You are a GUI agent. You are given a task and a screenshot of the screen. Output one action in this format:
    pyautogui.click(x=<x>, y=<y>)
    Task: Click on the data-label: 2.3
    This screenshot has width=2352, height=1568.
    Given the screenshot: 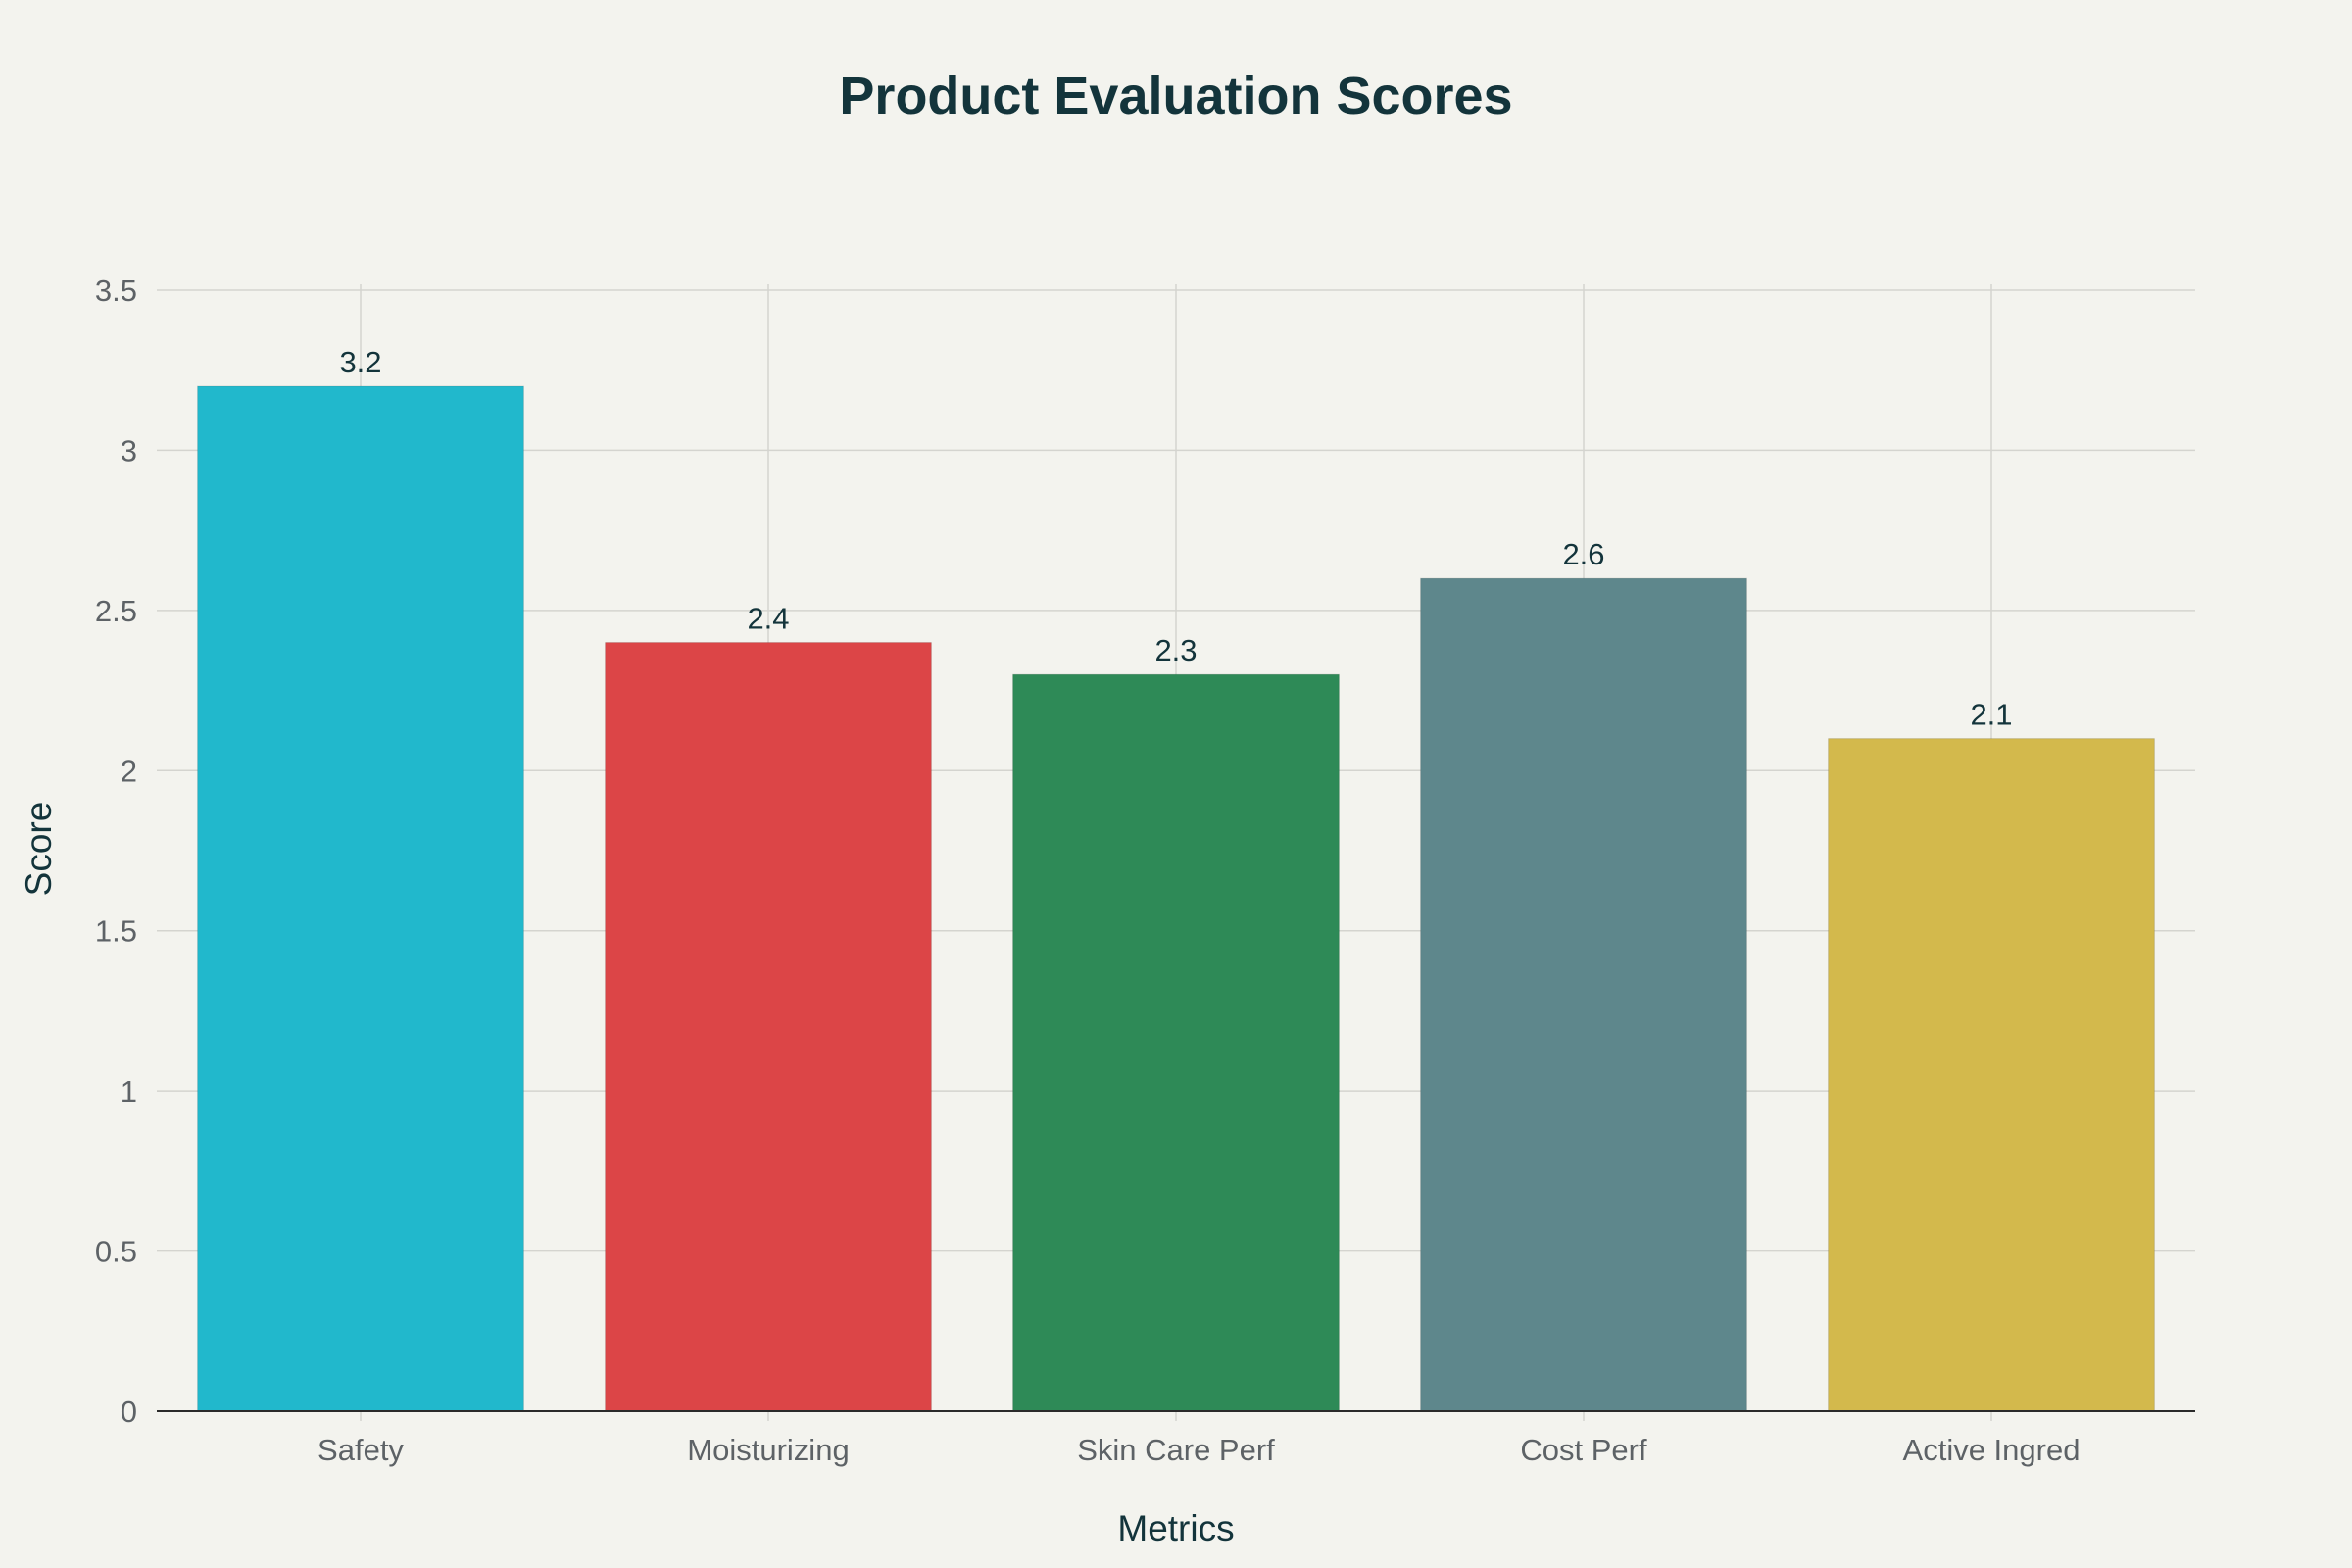 What is the action you would take?
    pyautogui.click(x=1175, y=650)
    